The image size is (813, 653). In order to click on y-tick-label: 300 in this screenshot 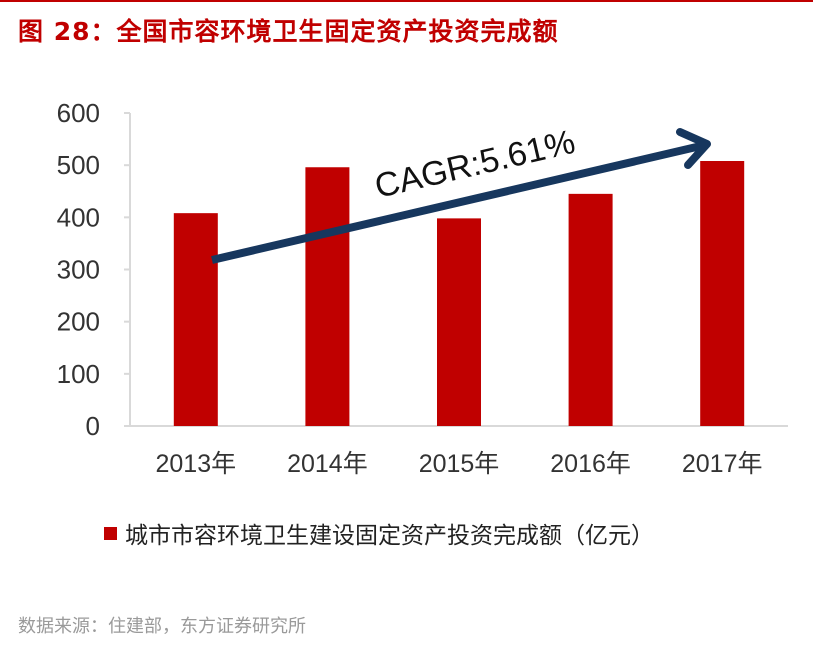, I will do `click(78, 270)`.